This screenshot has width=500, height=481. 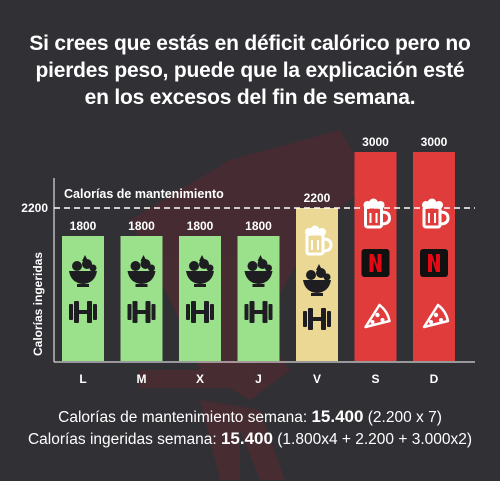 What do you see at coordinates (82, 379) in the screenshot?
I see `x-tick-L: L` at bounding box center [82, 379].